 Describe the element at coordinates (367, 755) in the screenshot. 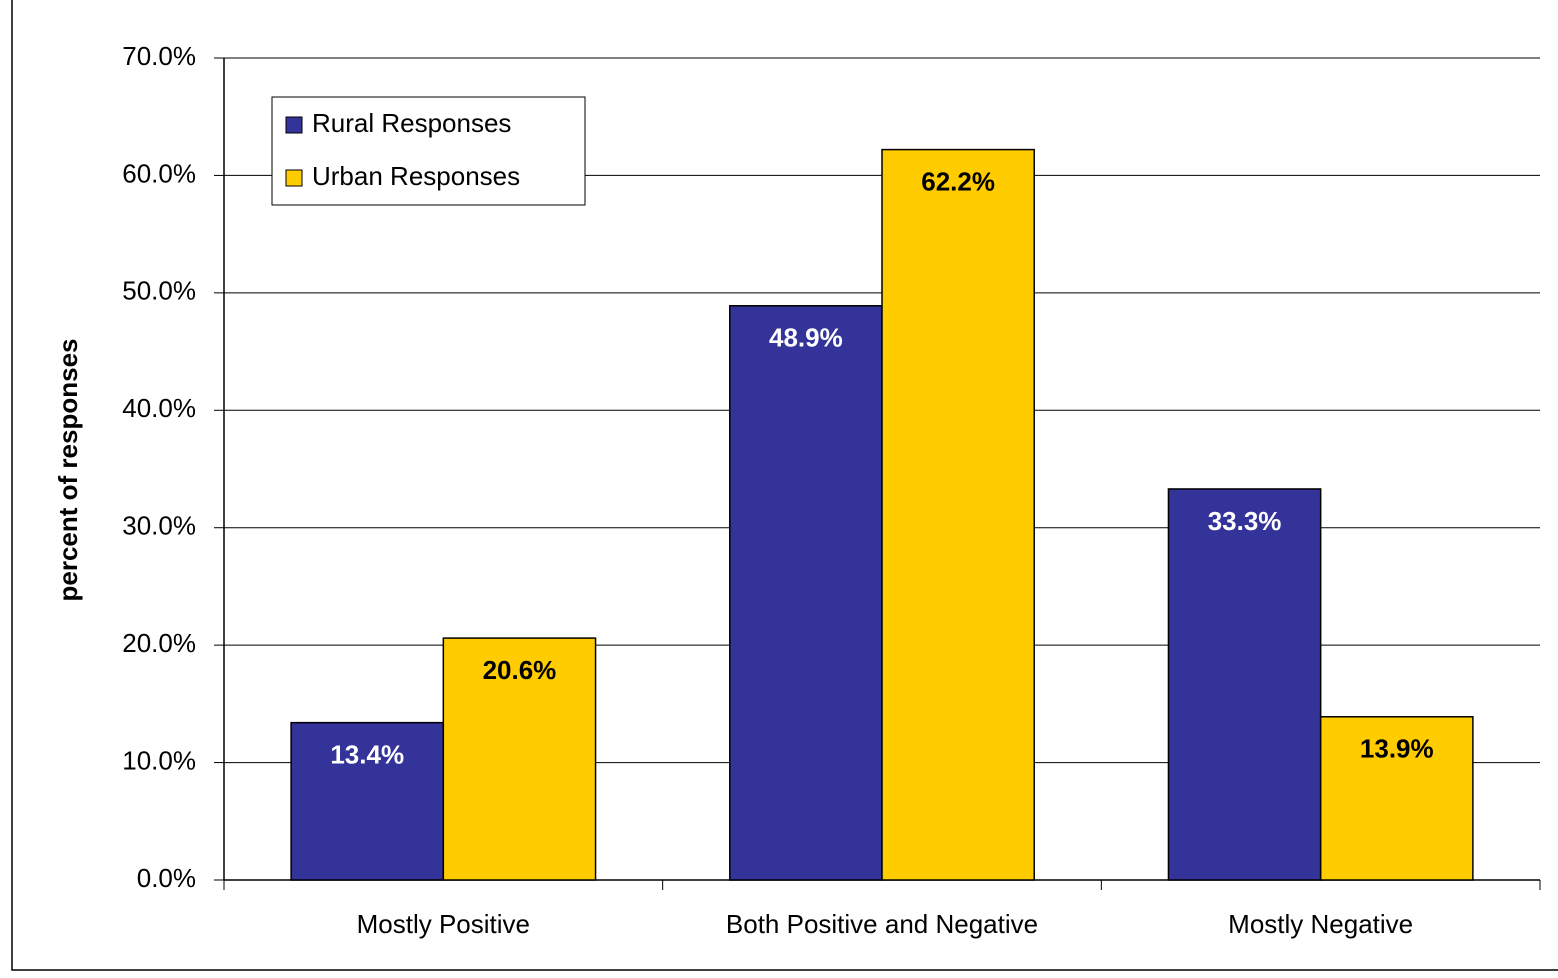

I see `data-label: 13.4%` at that location.